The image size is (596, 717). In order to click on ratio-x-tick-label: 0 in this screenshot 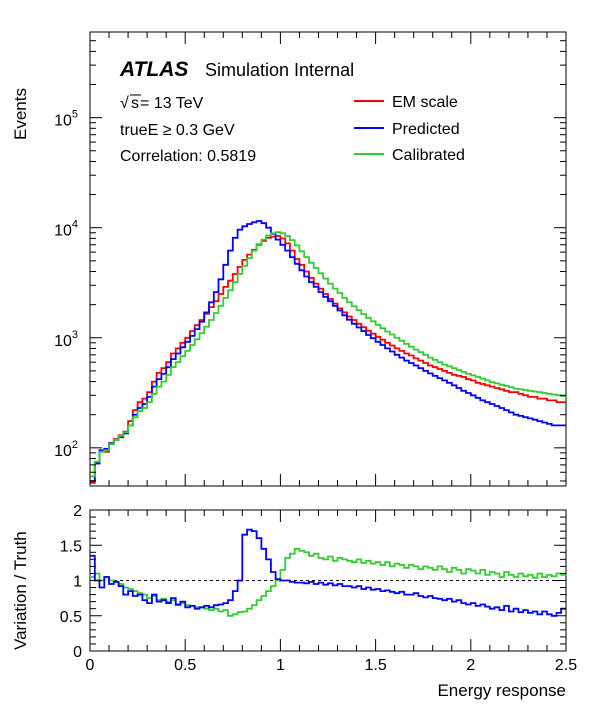, I will do `click(90, 665)`.